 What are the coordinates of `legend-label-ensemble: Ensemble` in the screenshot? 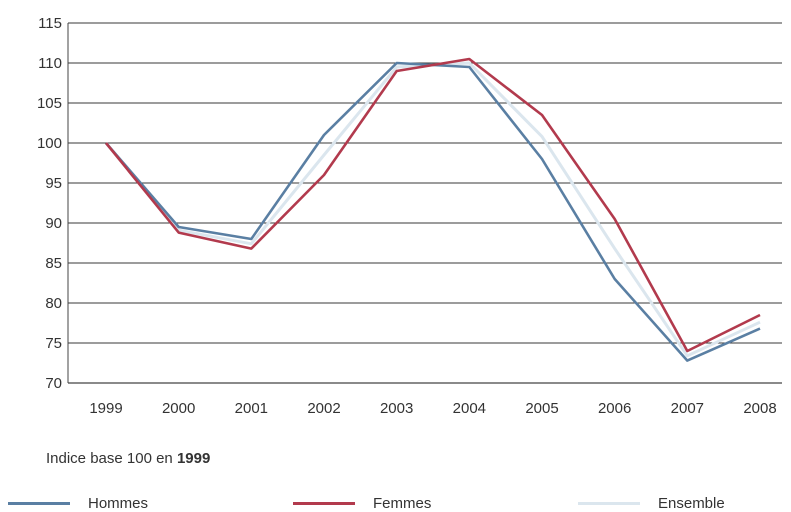 It's located at (691, 503).